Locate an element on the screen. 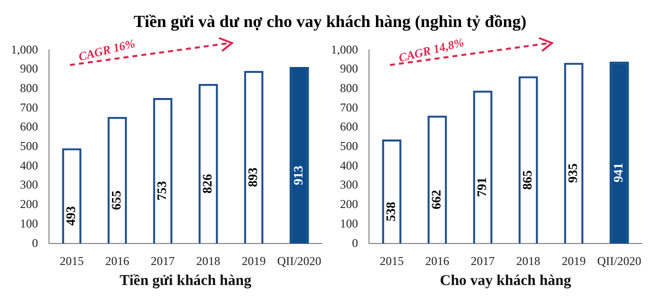 This screenshot has width=660, height=296. data-label: 826 is located at coordinates (207, 183).